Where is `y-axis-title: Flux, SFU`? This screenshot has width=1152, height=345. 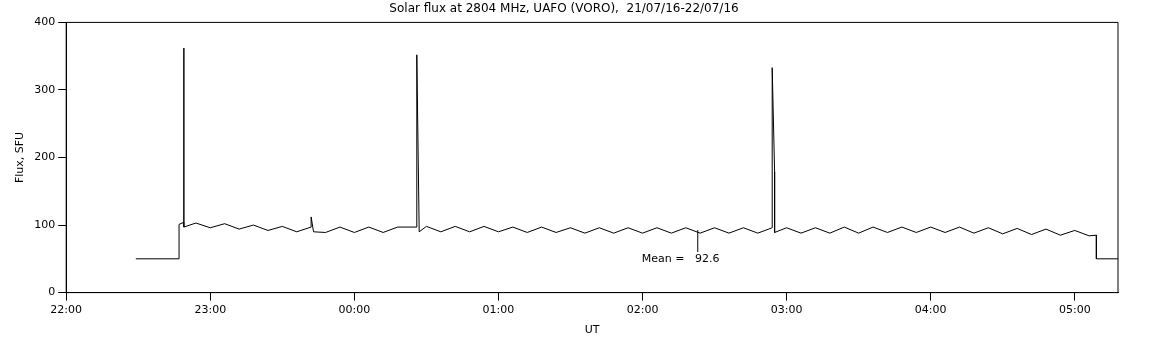 y-axis-title: Flux, SFU is located at coordinates (20, 157).